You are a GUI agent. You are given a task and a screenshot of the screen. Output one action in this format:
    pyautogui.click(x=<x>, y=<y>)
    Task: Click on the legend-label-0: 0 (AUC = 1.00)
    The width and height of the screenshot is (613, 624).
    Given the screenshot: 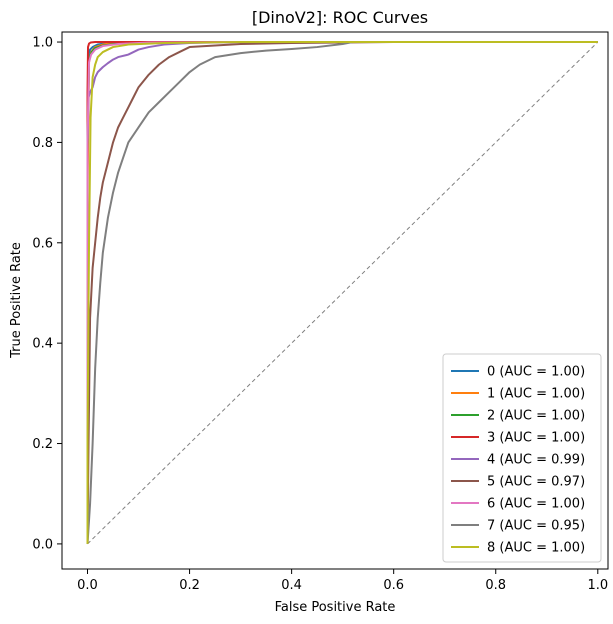 What is the action you would take?
    pyautogui.click(x=536, y=372)
    